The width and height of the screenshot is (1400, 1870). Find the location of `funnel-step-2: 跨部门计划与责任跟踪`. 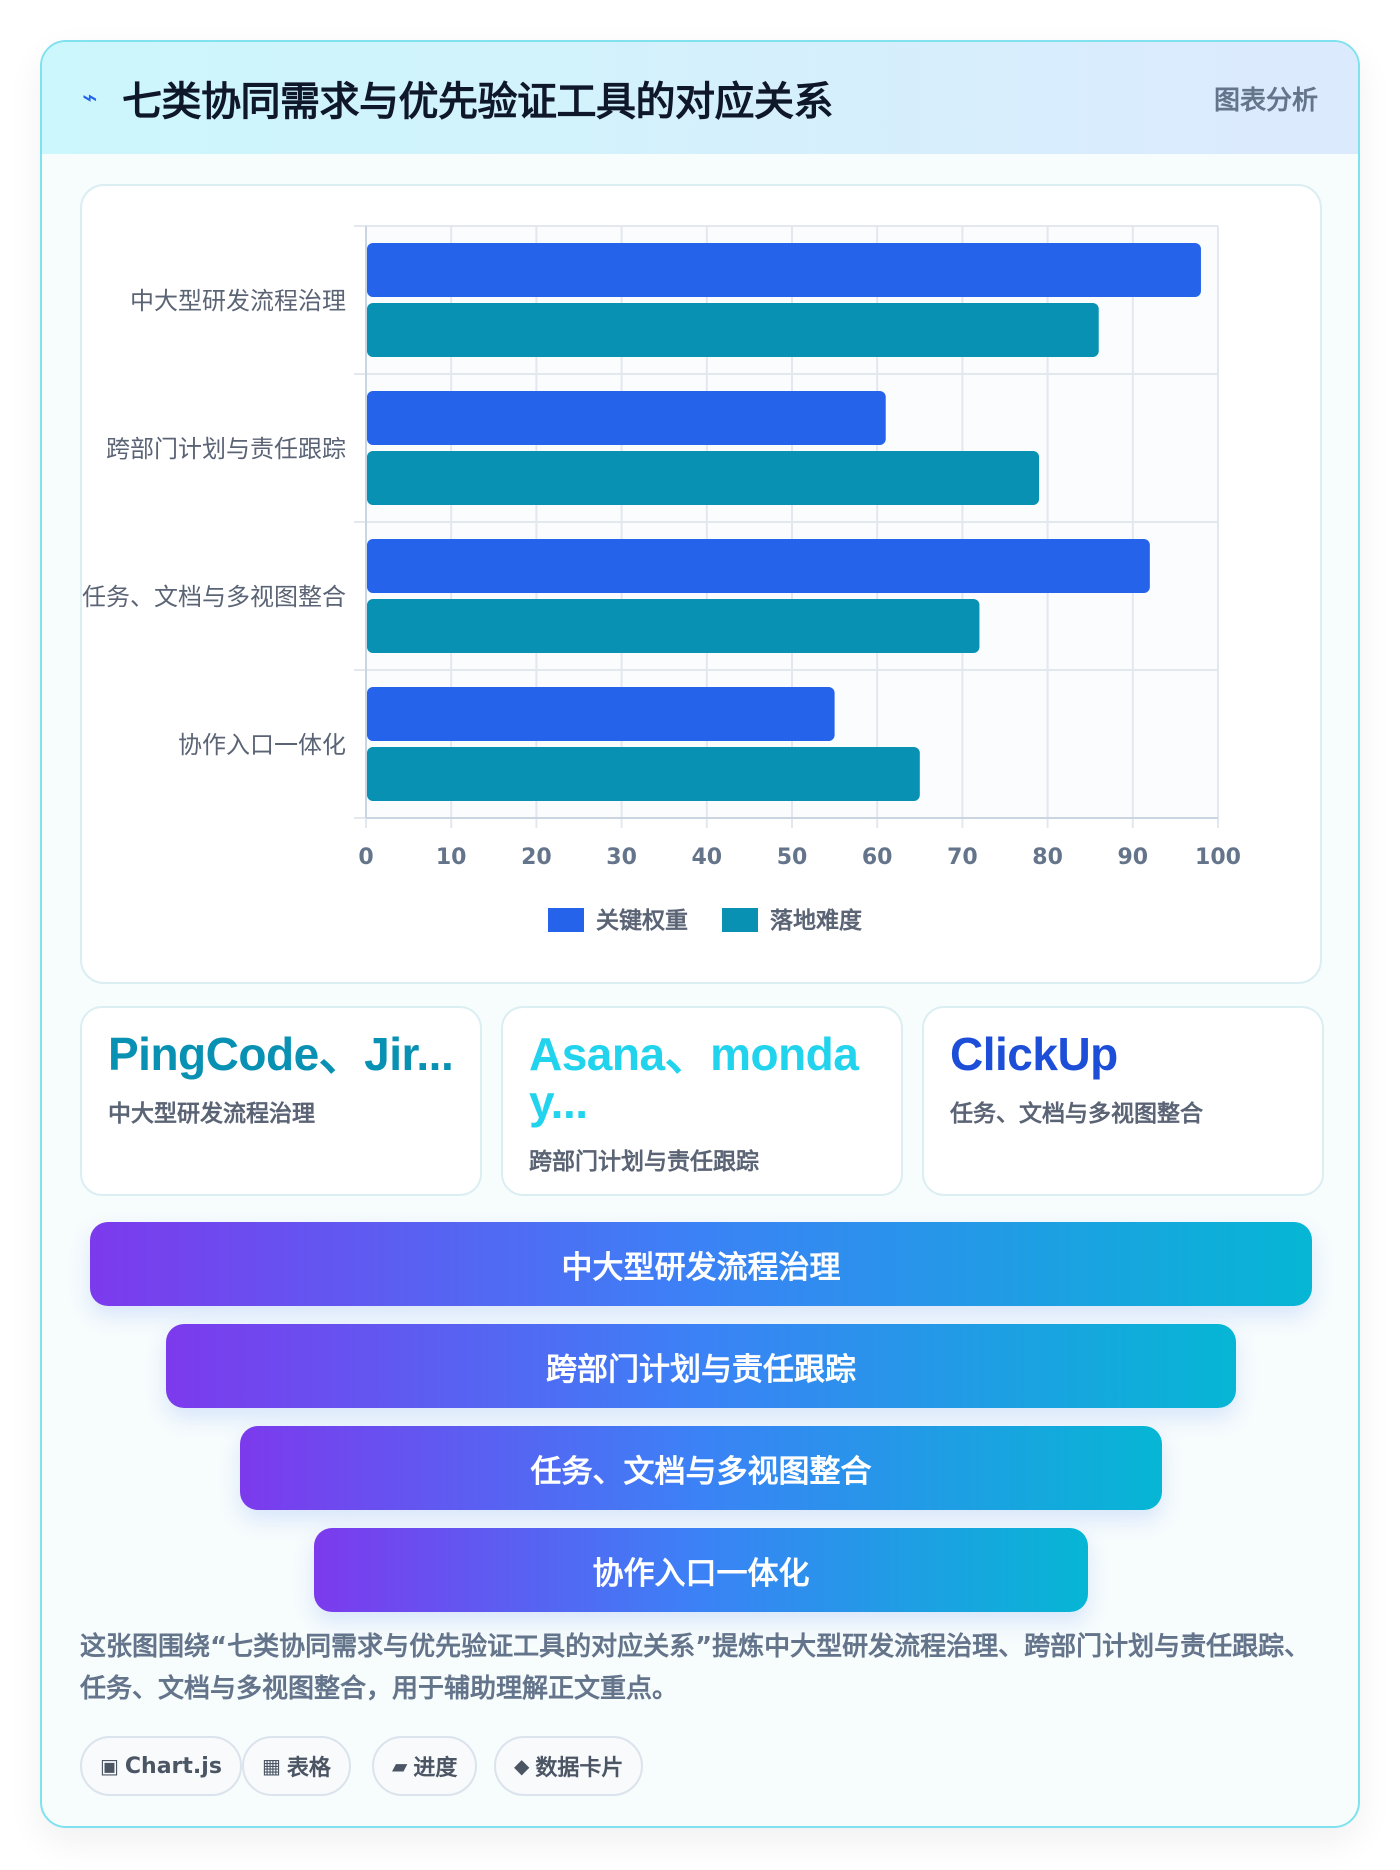

funnel-step-2: 跨部门计划与责任跟踪 is located at coordinates (701, 1366).